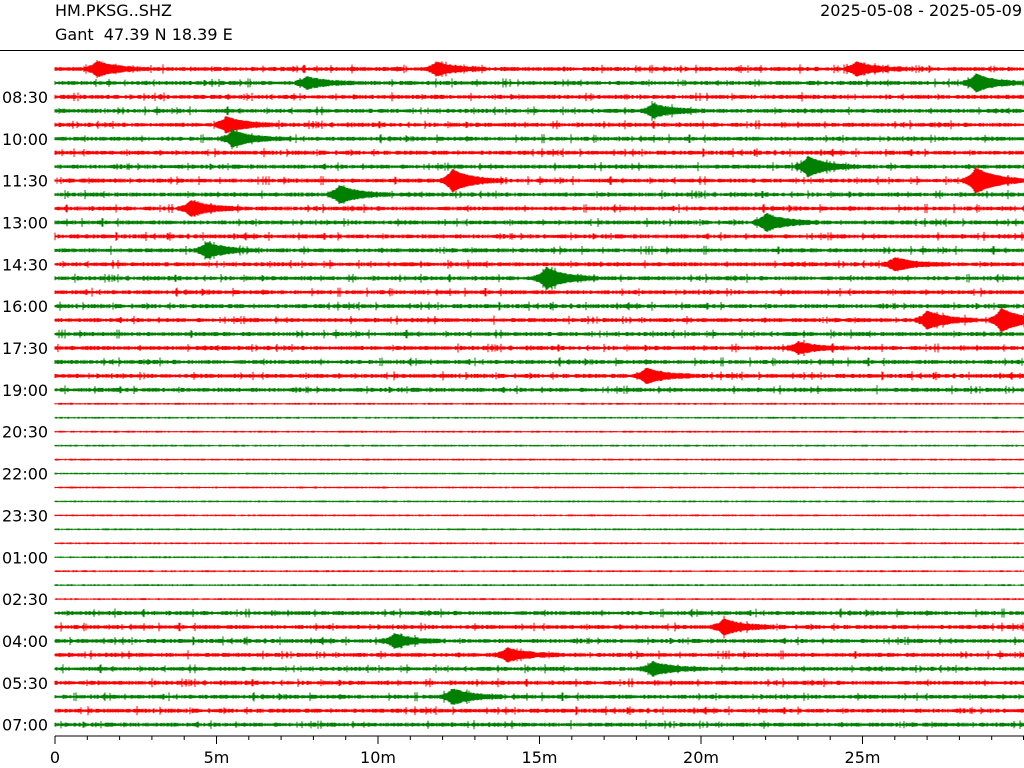  Describe the element at coordinates (25, 348) in the screenshot. I see `y-tick-label: 17:30` at that location.